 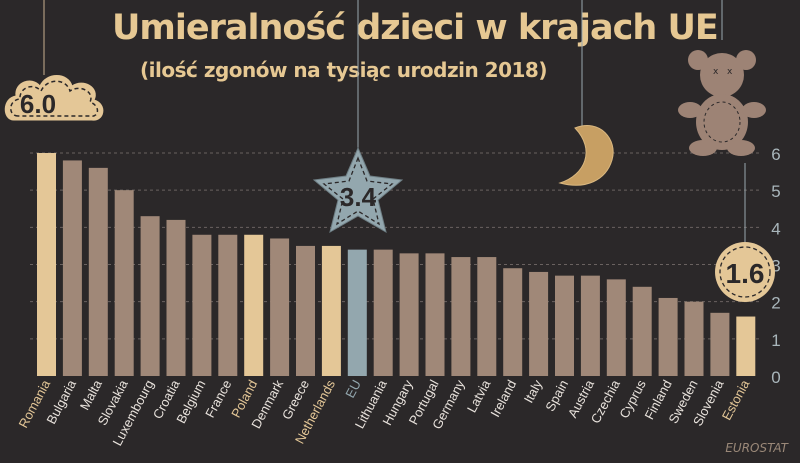 What do you see at coordinates (305, 310) in the screenshot?
I see `bar-greece` at bounding box center [305, 310].